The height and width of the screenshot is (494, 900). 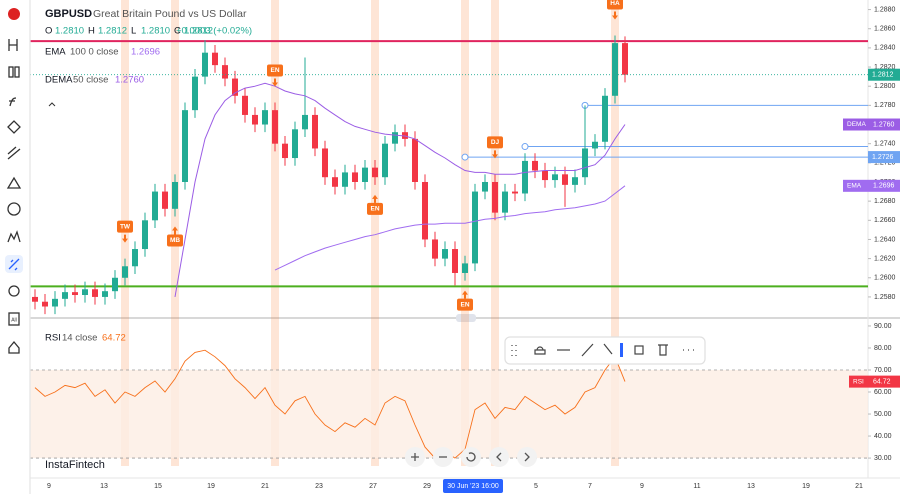 What do you see at coordinates (158, 486) in the screenshot?
I see `x-tick-label: 15` at bounding box center [158, 486].